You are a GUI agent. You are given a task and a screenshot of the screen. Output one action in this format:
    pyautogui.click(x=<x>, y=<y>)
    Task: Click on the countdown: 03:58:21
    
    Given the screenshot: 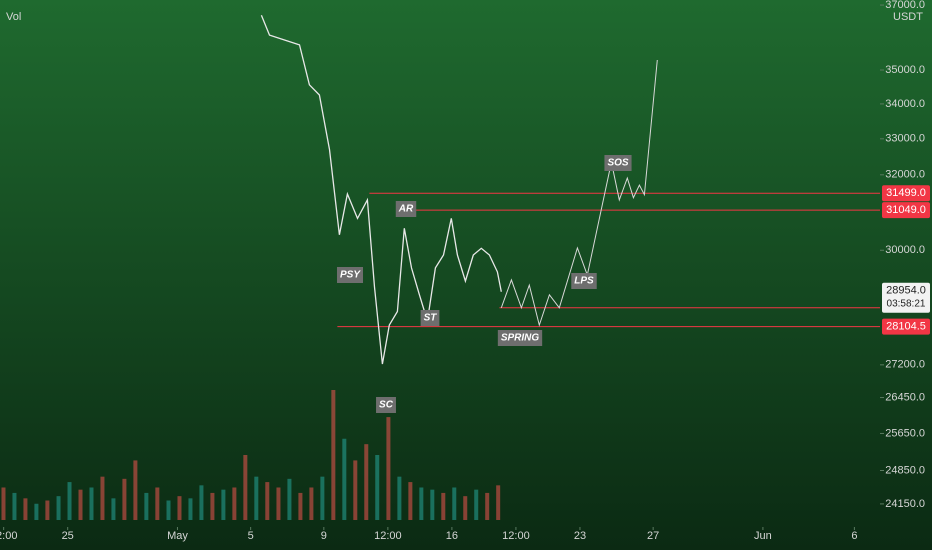 What is the action you would take?
    pyautogui.click(x=906, y=303)
    